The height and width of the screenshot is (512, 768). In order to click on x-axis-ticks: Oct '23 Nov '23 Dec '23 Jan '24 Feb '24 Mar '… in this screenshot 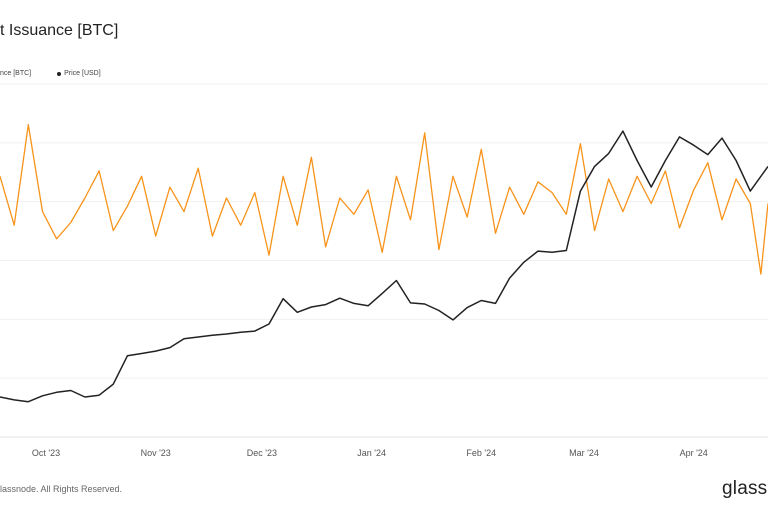, I will do `click(370, 453)`.